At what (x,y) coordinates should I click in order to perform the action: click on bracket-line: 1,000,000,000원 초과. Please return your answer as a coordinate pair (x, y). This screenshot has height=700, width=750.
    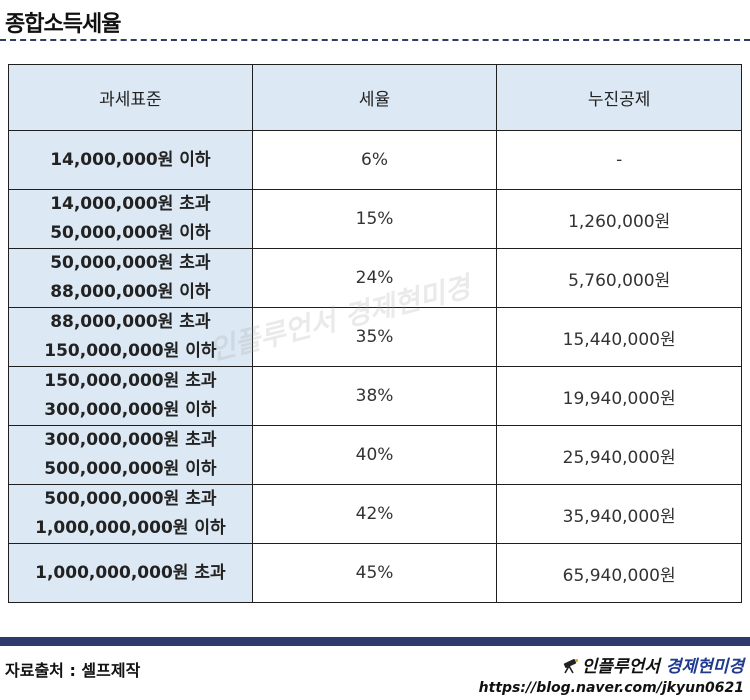
    Looking at the image, I should click on (130, 572).